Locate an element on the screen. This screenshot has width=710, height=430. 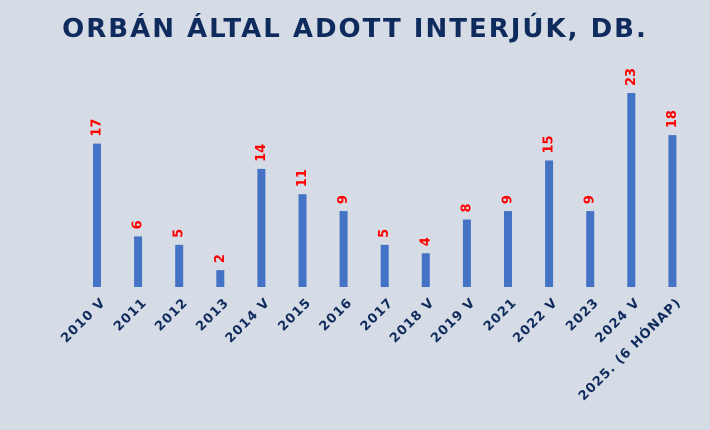
data-label: 8 is located at coordinates (466, 207).